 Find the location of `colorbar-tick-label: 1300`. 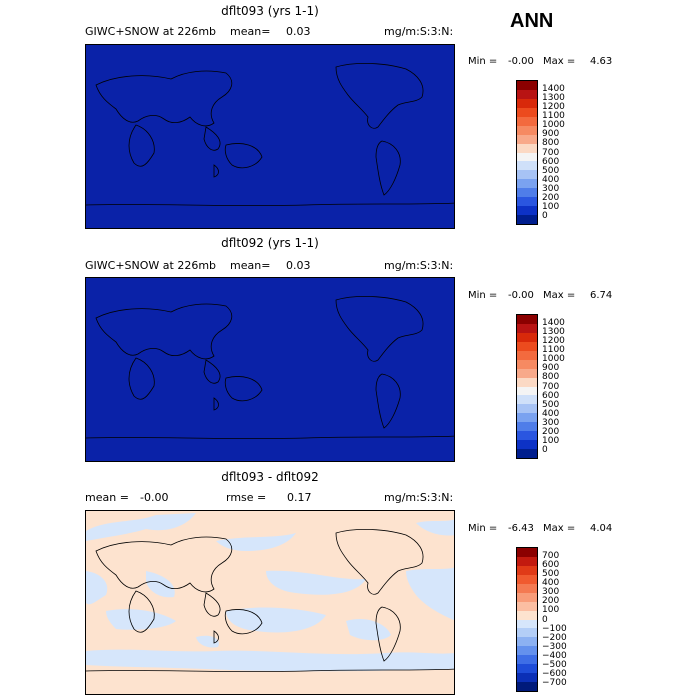

colorbar-tick-label: 1300 is located at coordinates (553, 332).